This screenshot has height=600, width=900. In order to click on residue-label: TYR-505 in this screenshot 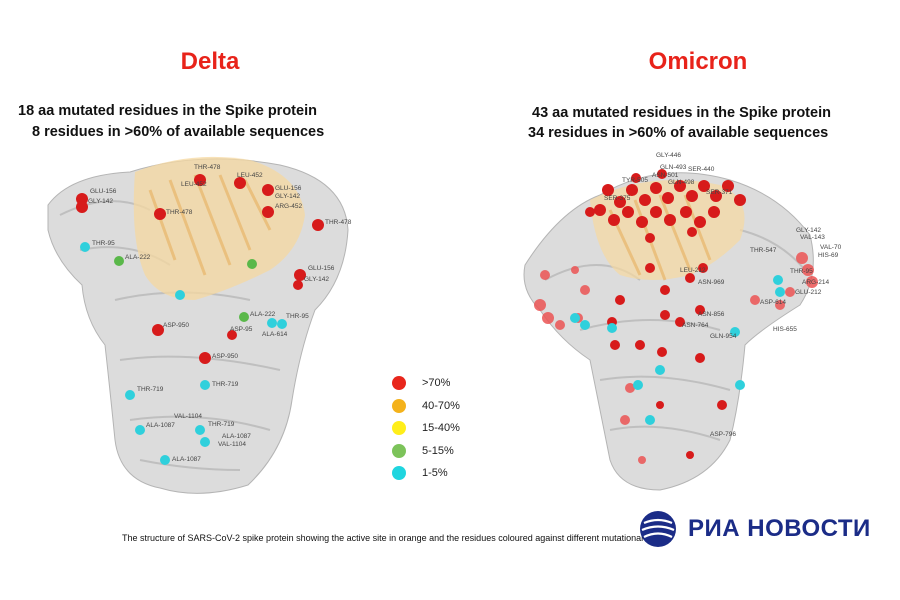, I will do `click(635, 180)`.